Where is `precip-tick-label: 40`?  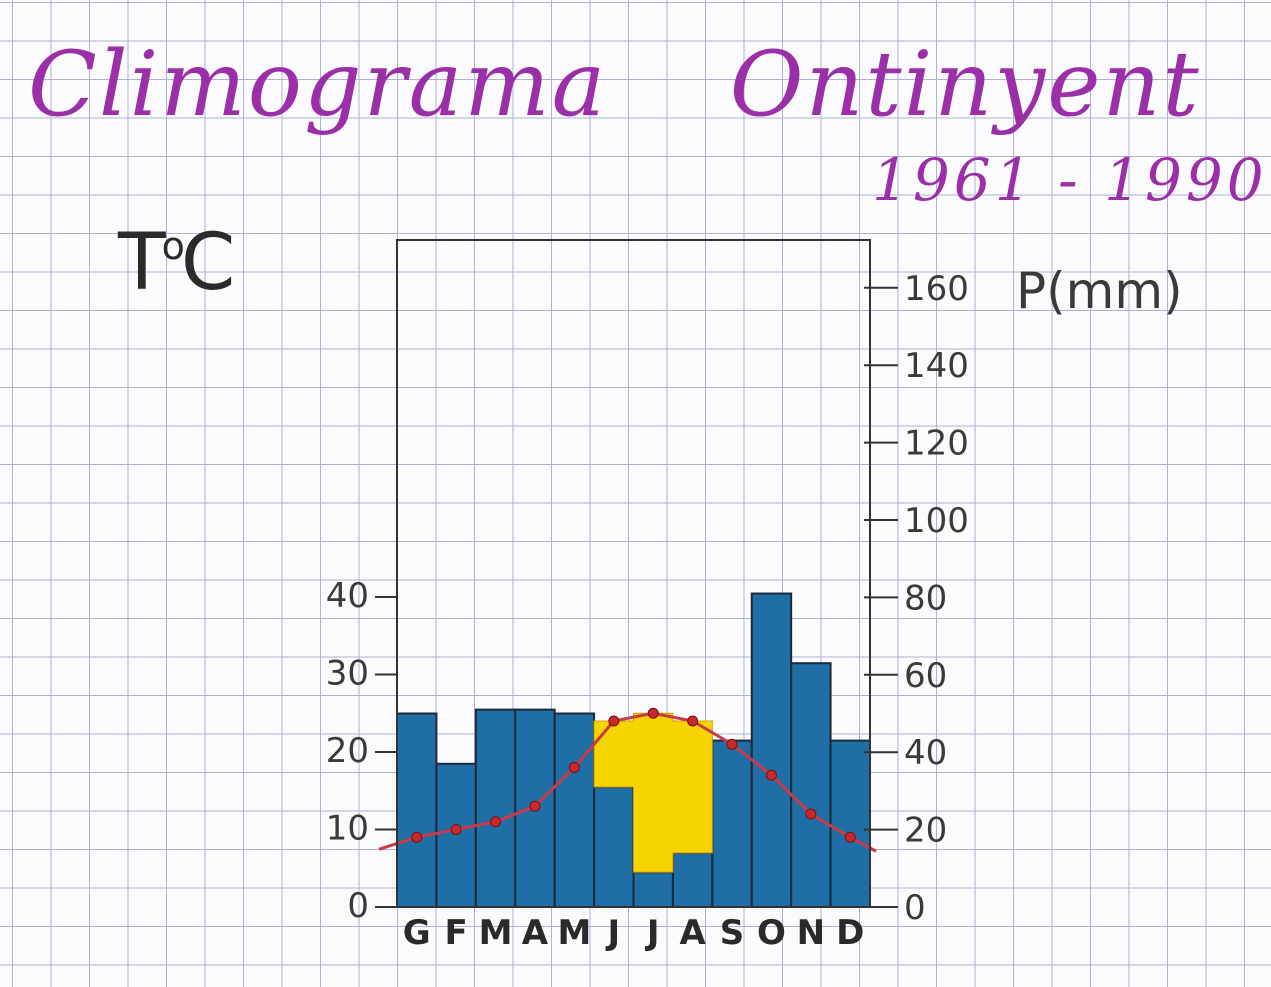
precip-tick-label: 40 is located at coordinates (925, 753).